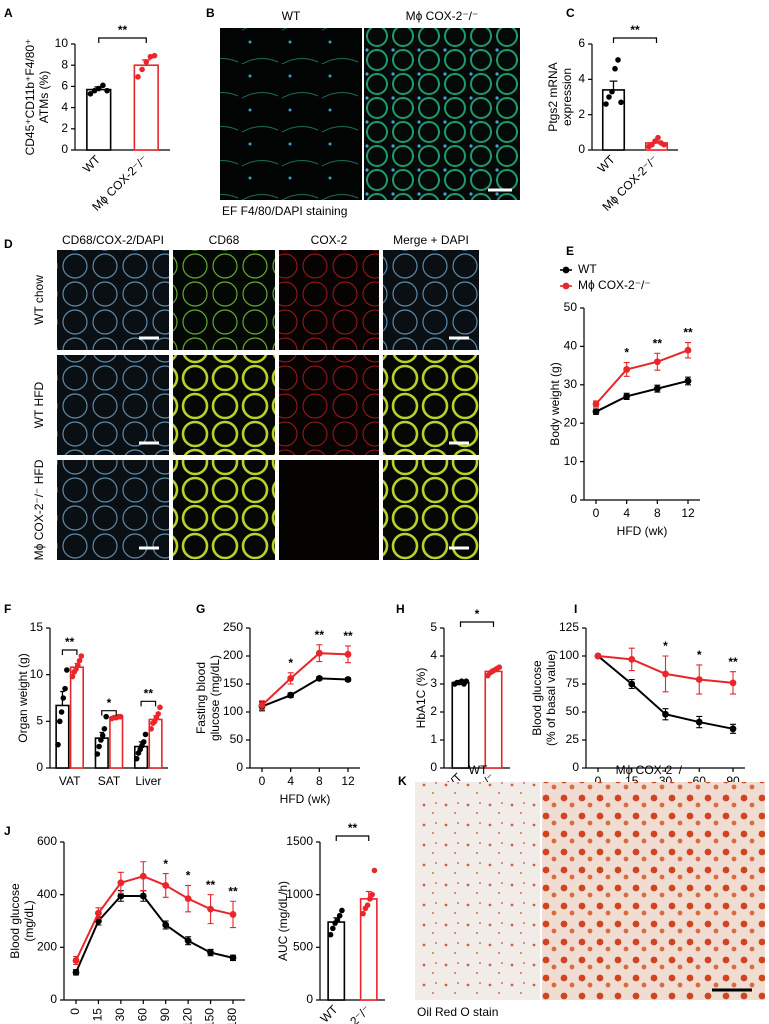 Image resolution: width=769 pixels, height=1024 pixels. What do you see at coordinates (233, 683) in the screenshot?
I see `y-tick-label: 150` at bounding box center [233, 683].